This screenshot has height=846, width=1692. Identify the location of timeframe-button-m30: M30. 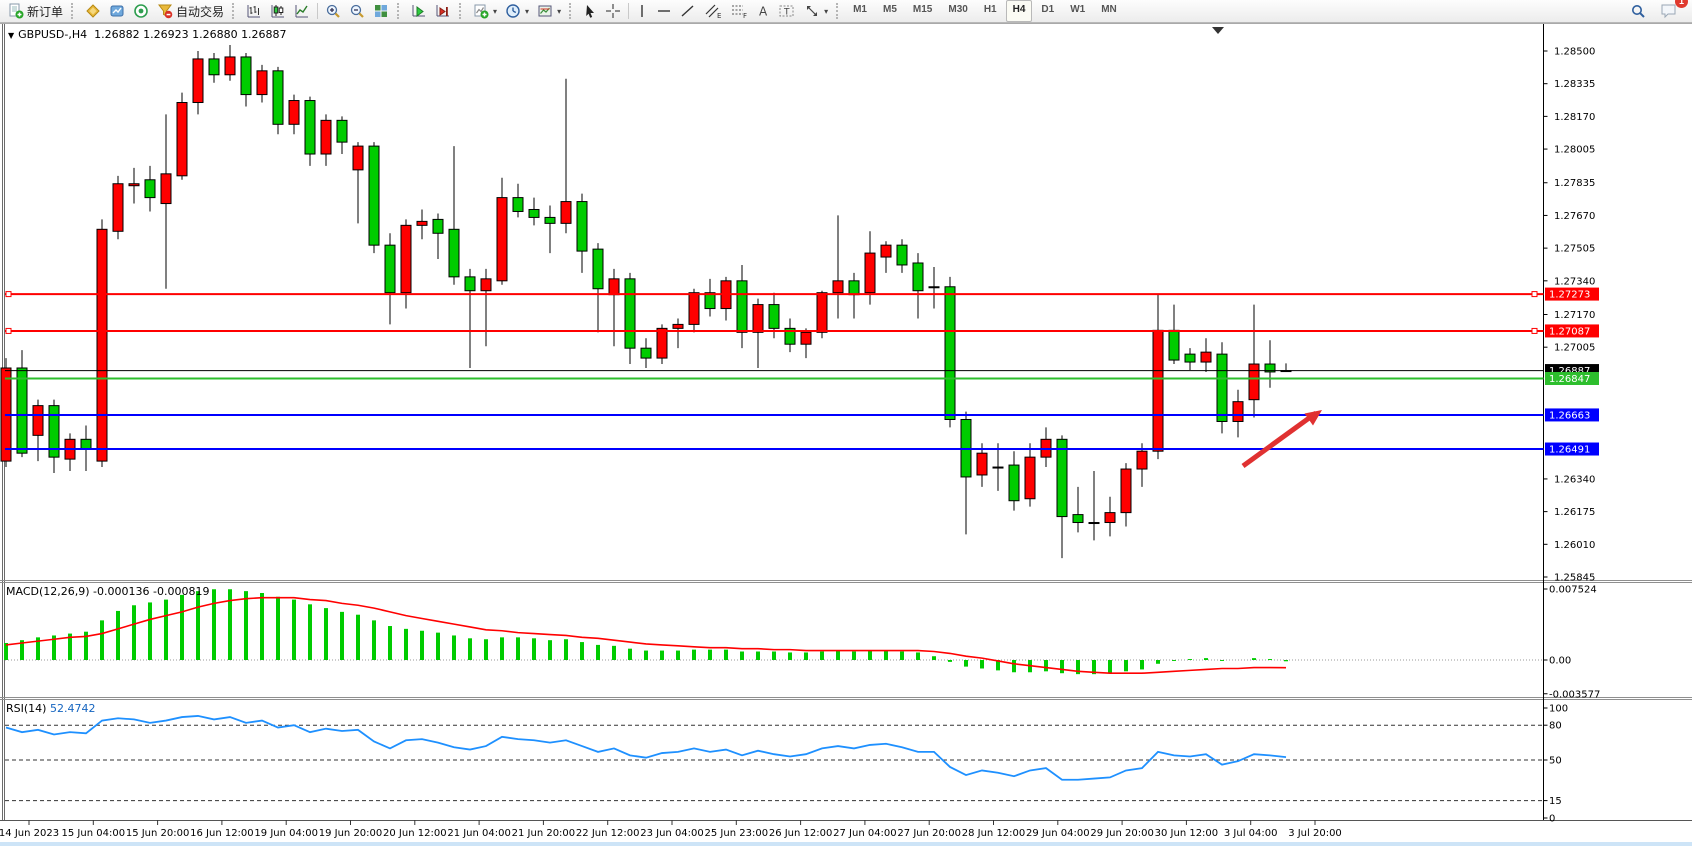
(958, 9).